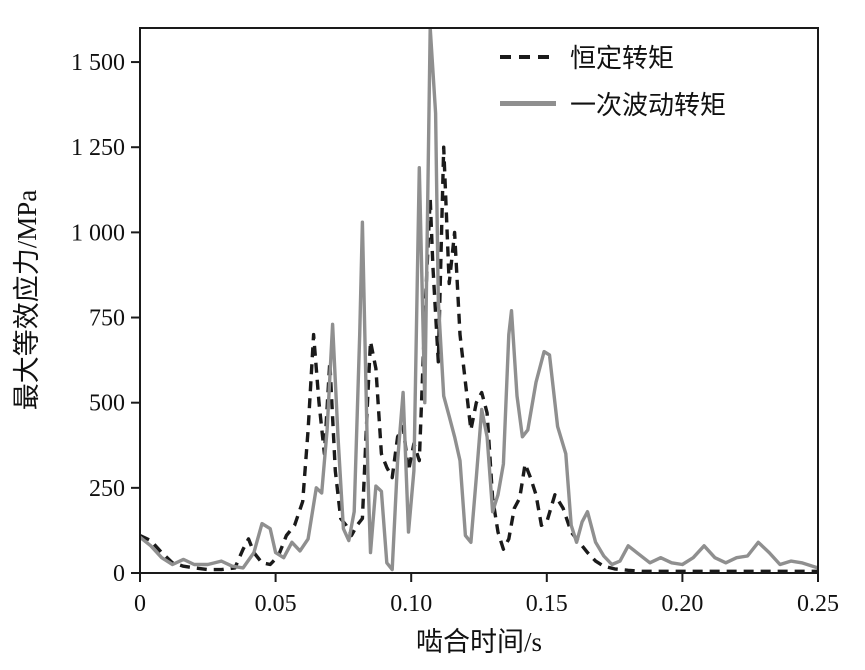 The width and height of the screenshot is (865, 670). What do you see at coordinates (479, 642) in the screenshot?
I see `x-axis-label: 啮合时间/s` at bounding box center [479, 642].